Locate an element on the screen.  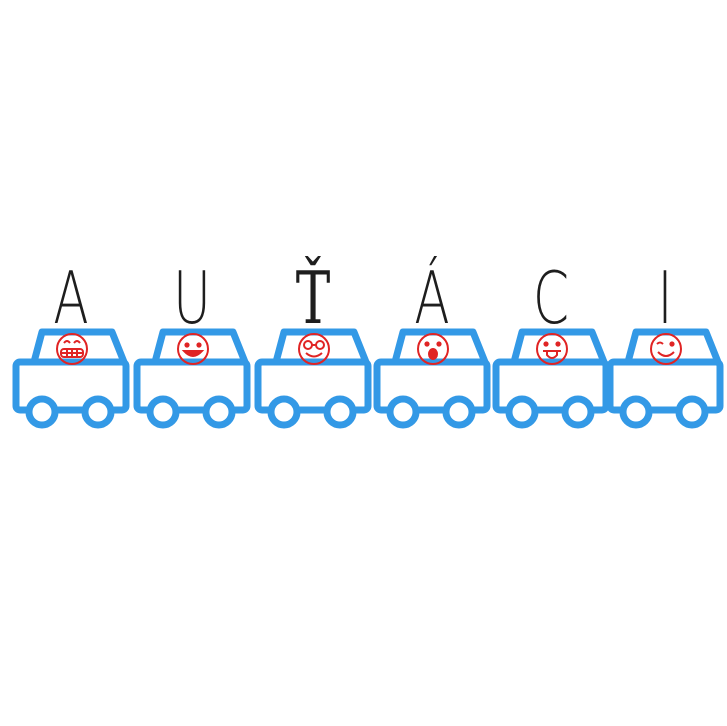
logo-letter-3: Ť is located at coordinates (313, 298).